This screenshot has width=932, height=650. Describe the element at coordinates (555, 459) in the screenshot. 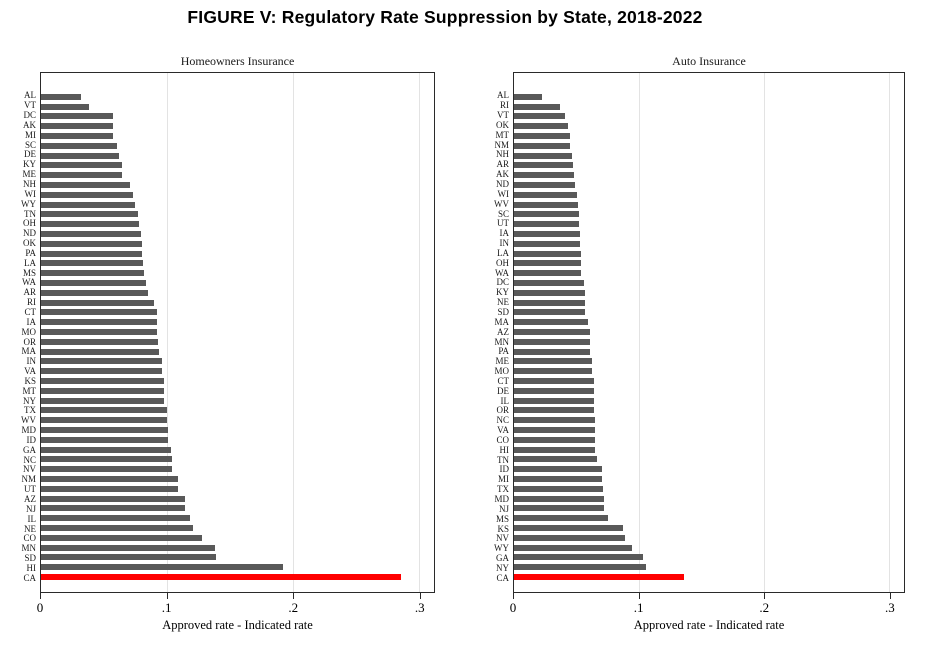

I see `bar-tn` at that location.